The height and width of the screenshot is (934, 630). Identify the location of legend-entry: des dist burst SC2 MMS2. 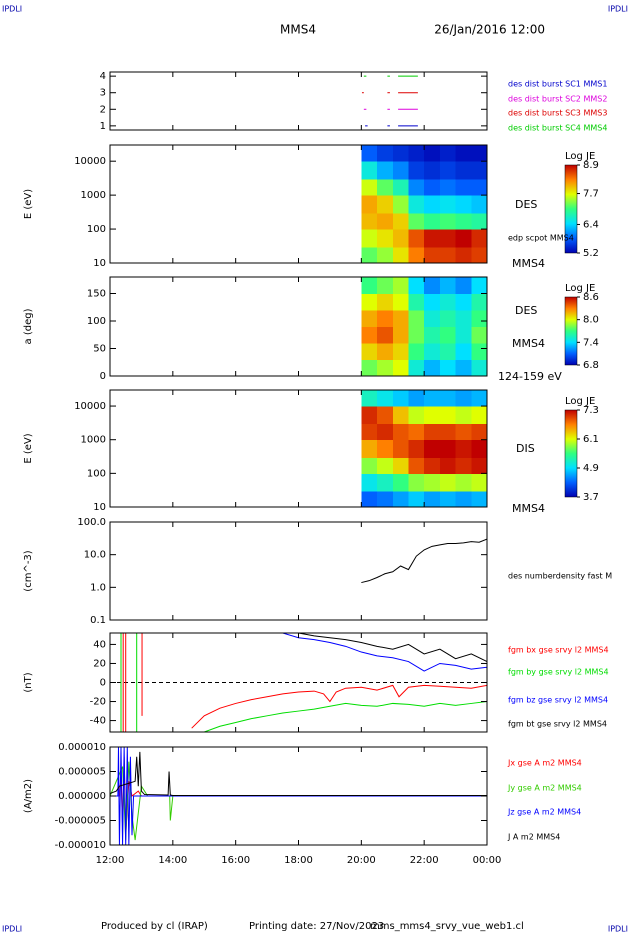
(557, 99).